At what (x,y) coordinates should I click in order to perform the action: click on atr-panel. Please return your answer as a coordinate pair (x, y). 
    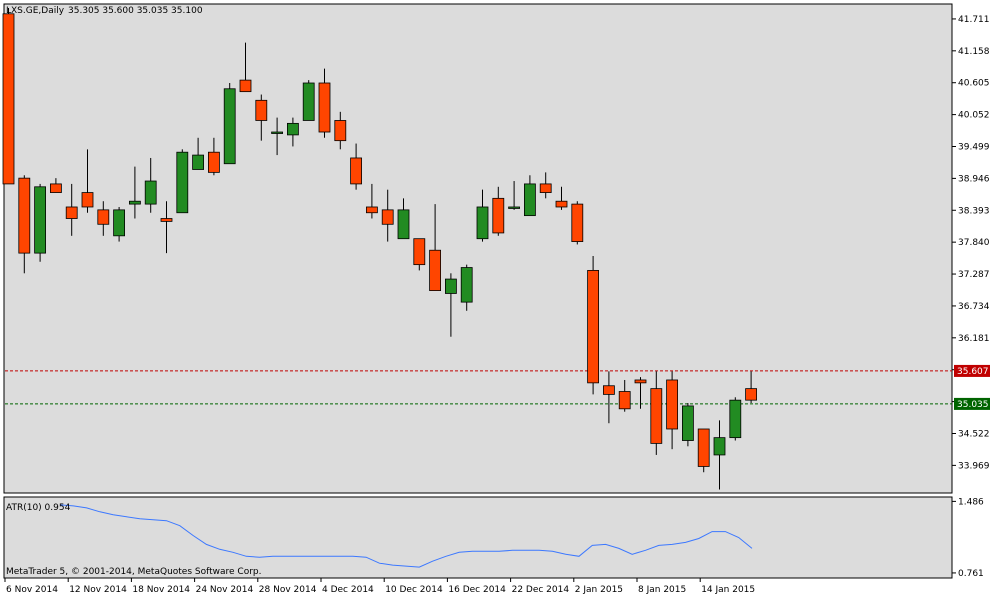
    Looking at the image, I should click on (478, 537).